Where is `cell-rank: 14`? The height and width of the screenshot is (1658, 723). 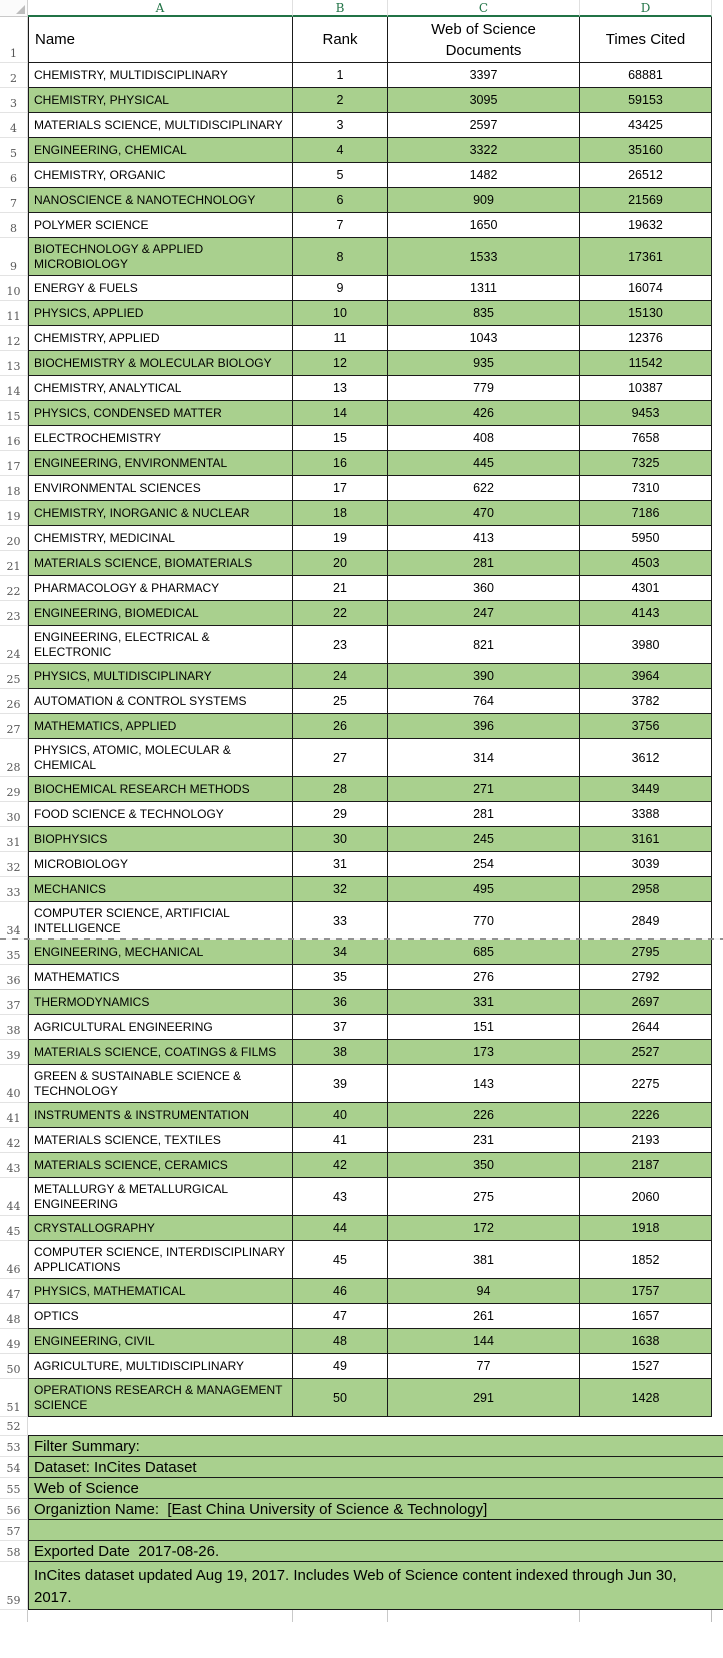
cell-rank: 14 is located at coordinates (340, 413).